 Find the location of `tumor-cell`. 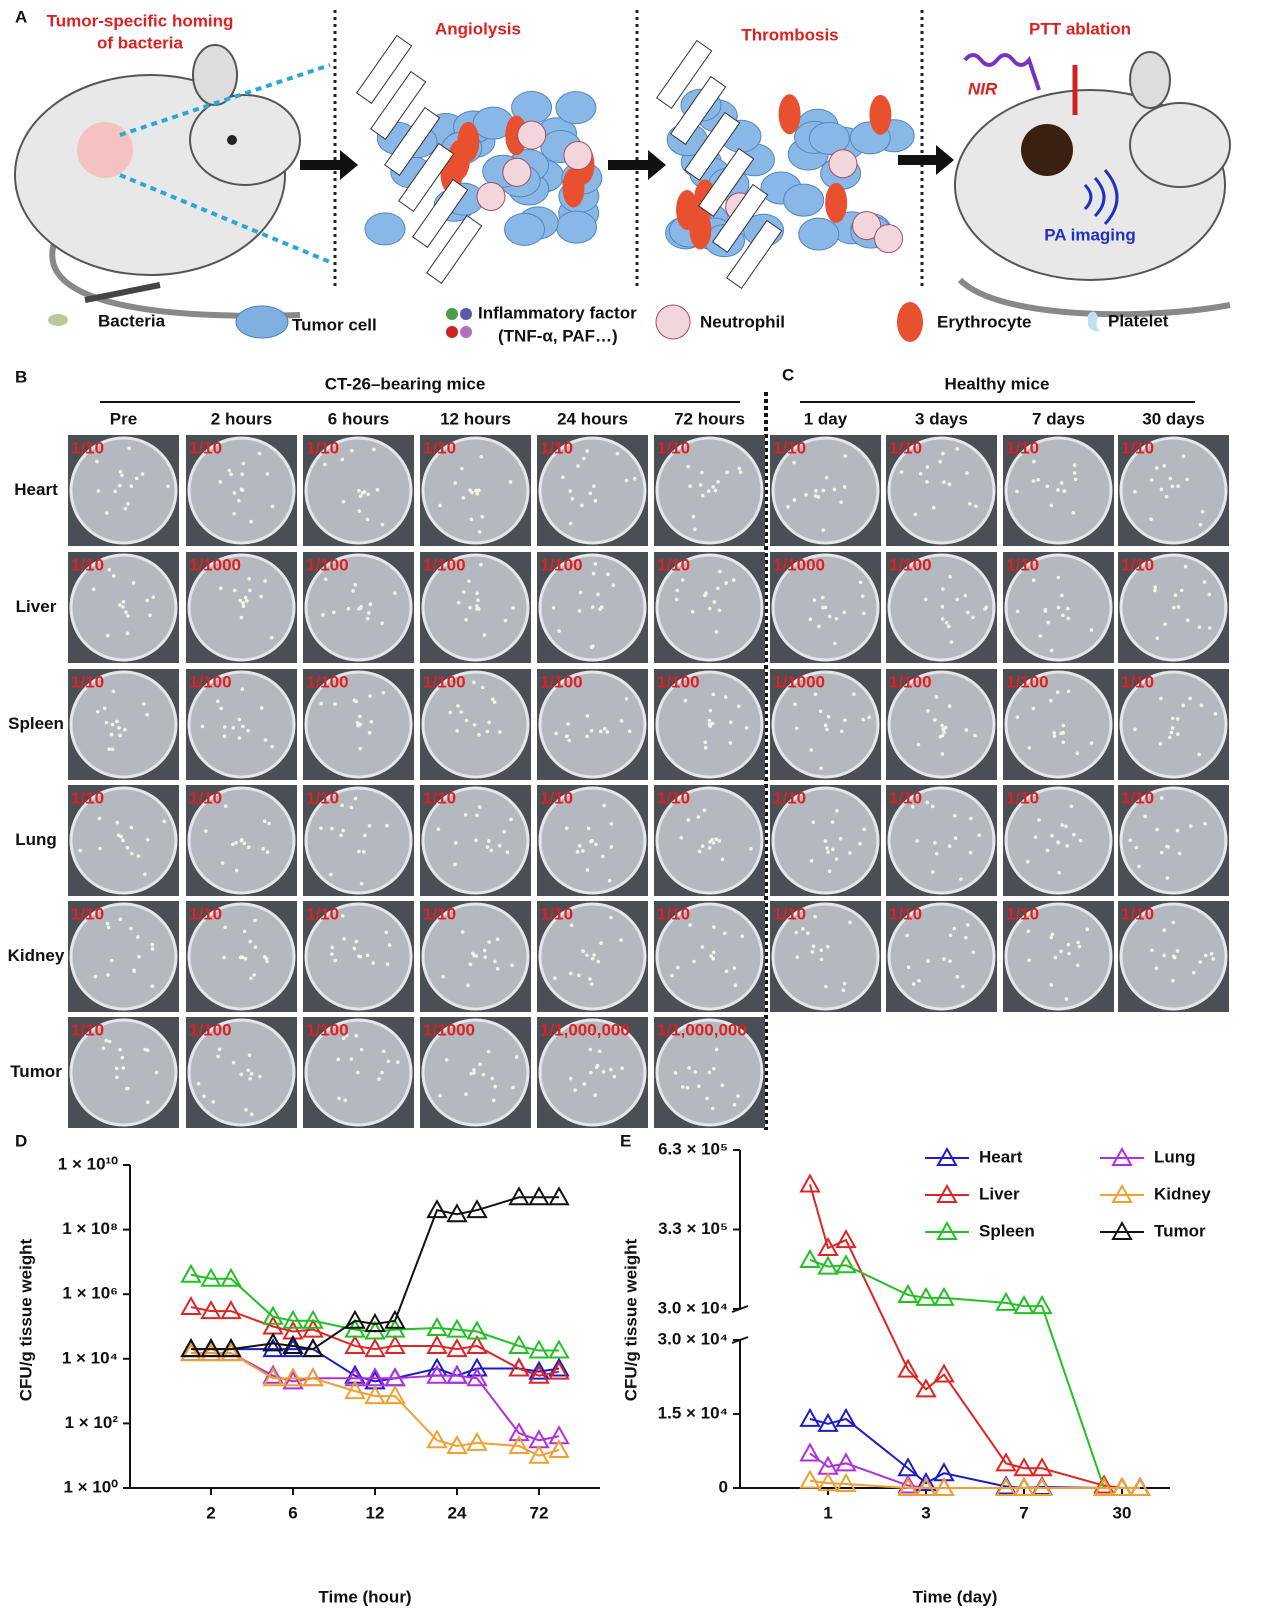

tumor-cell is located at coordinates (819, 234).